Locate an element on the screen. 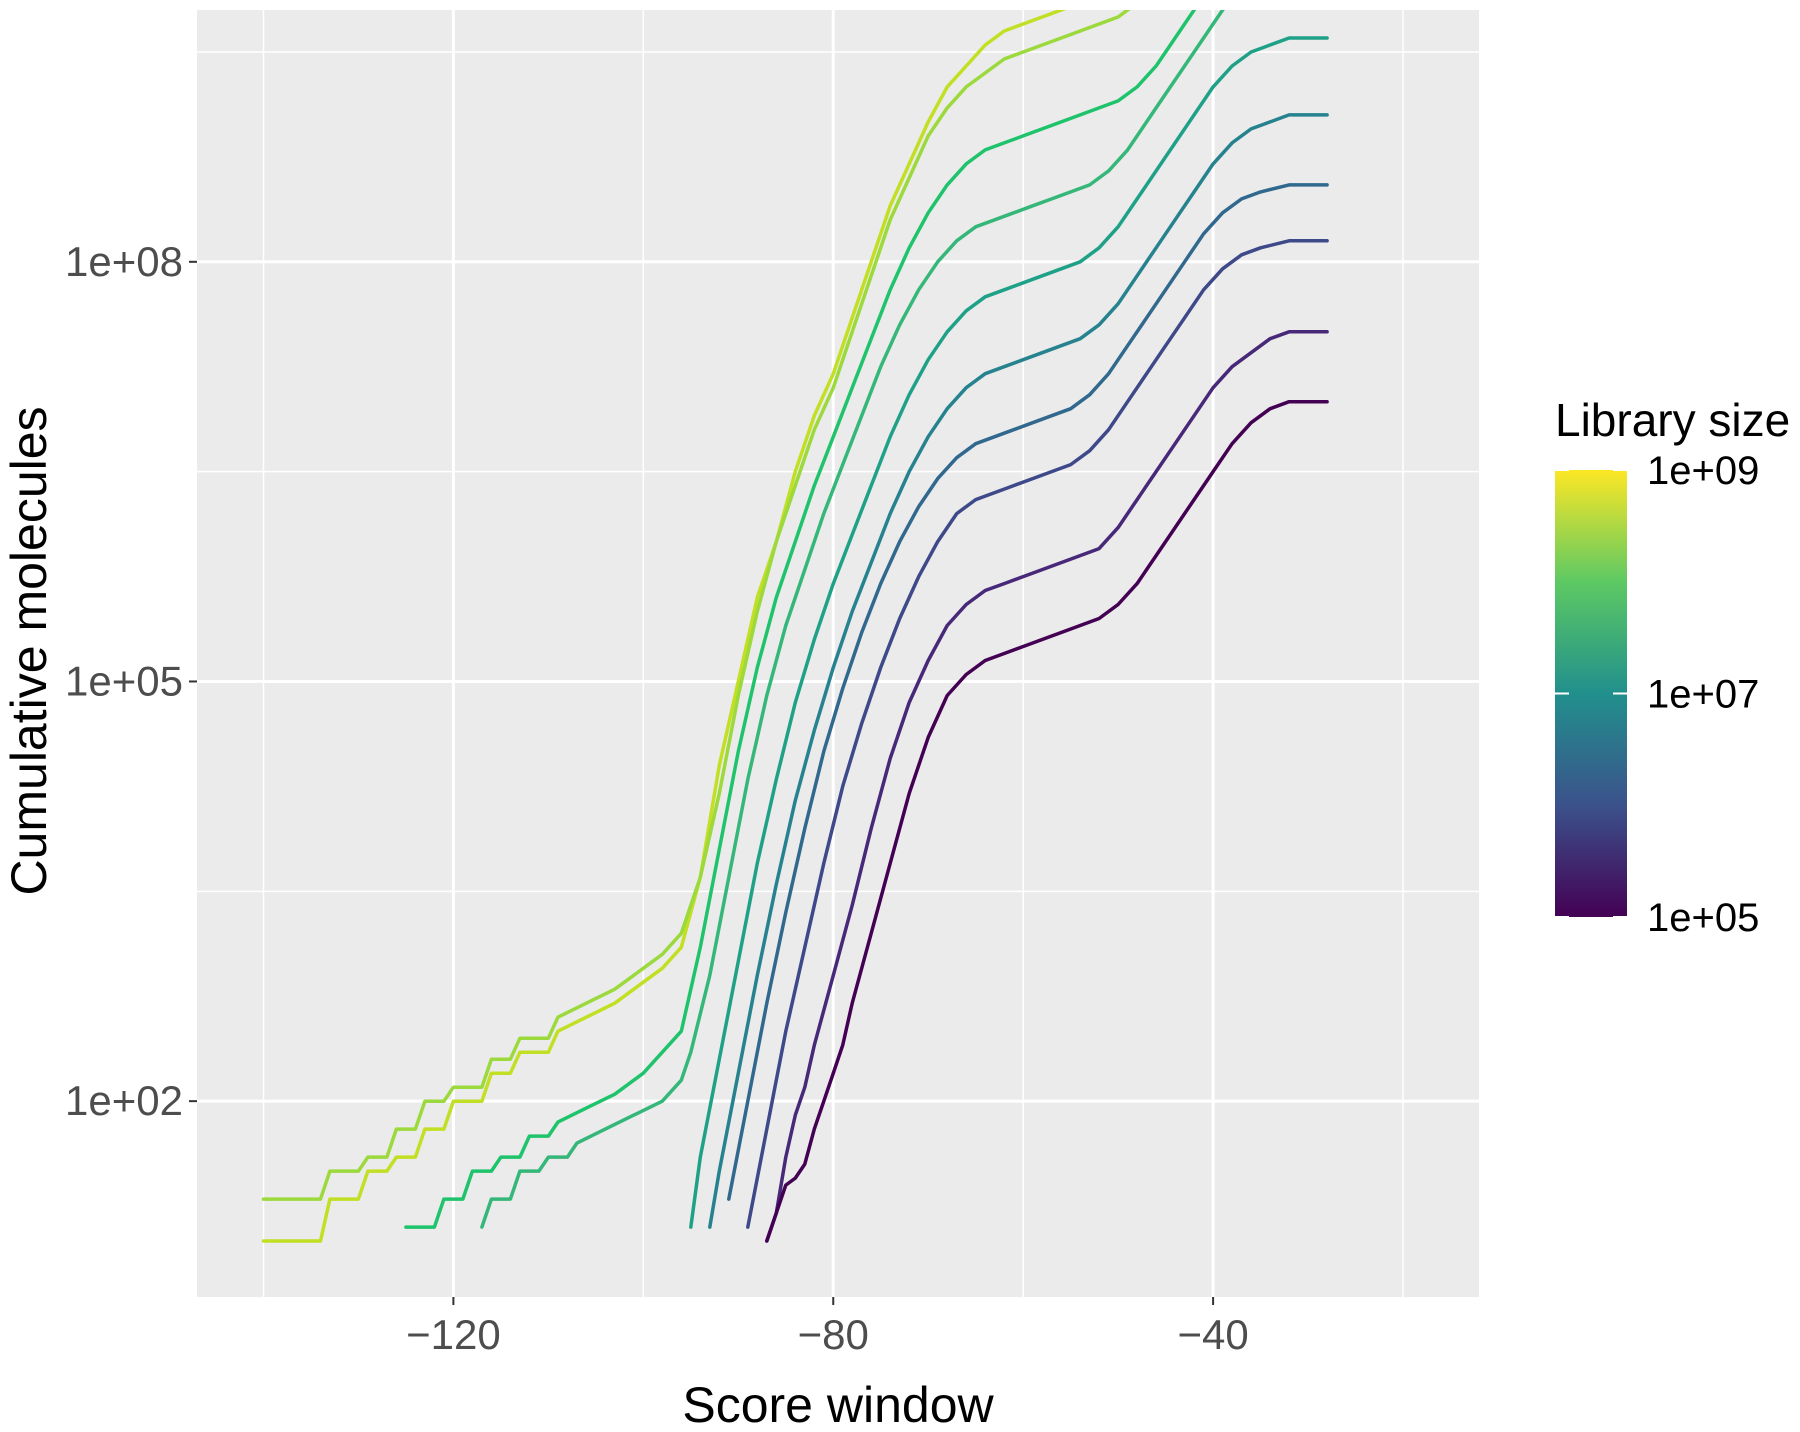 This screenshot has height=1432, width=1800. y-tick-label: 1e+05 is located at coordinates (124, 680).